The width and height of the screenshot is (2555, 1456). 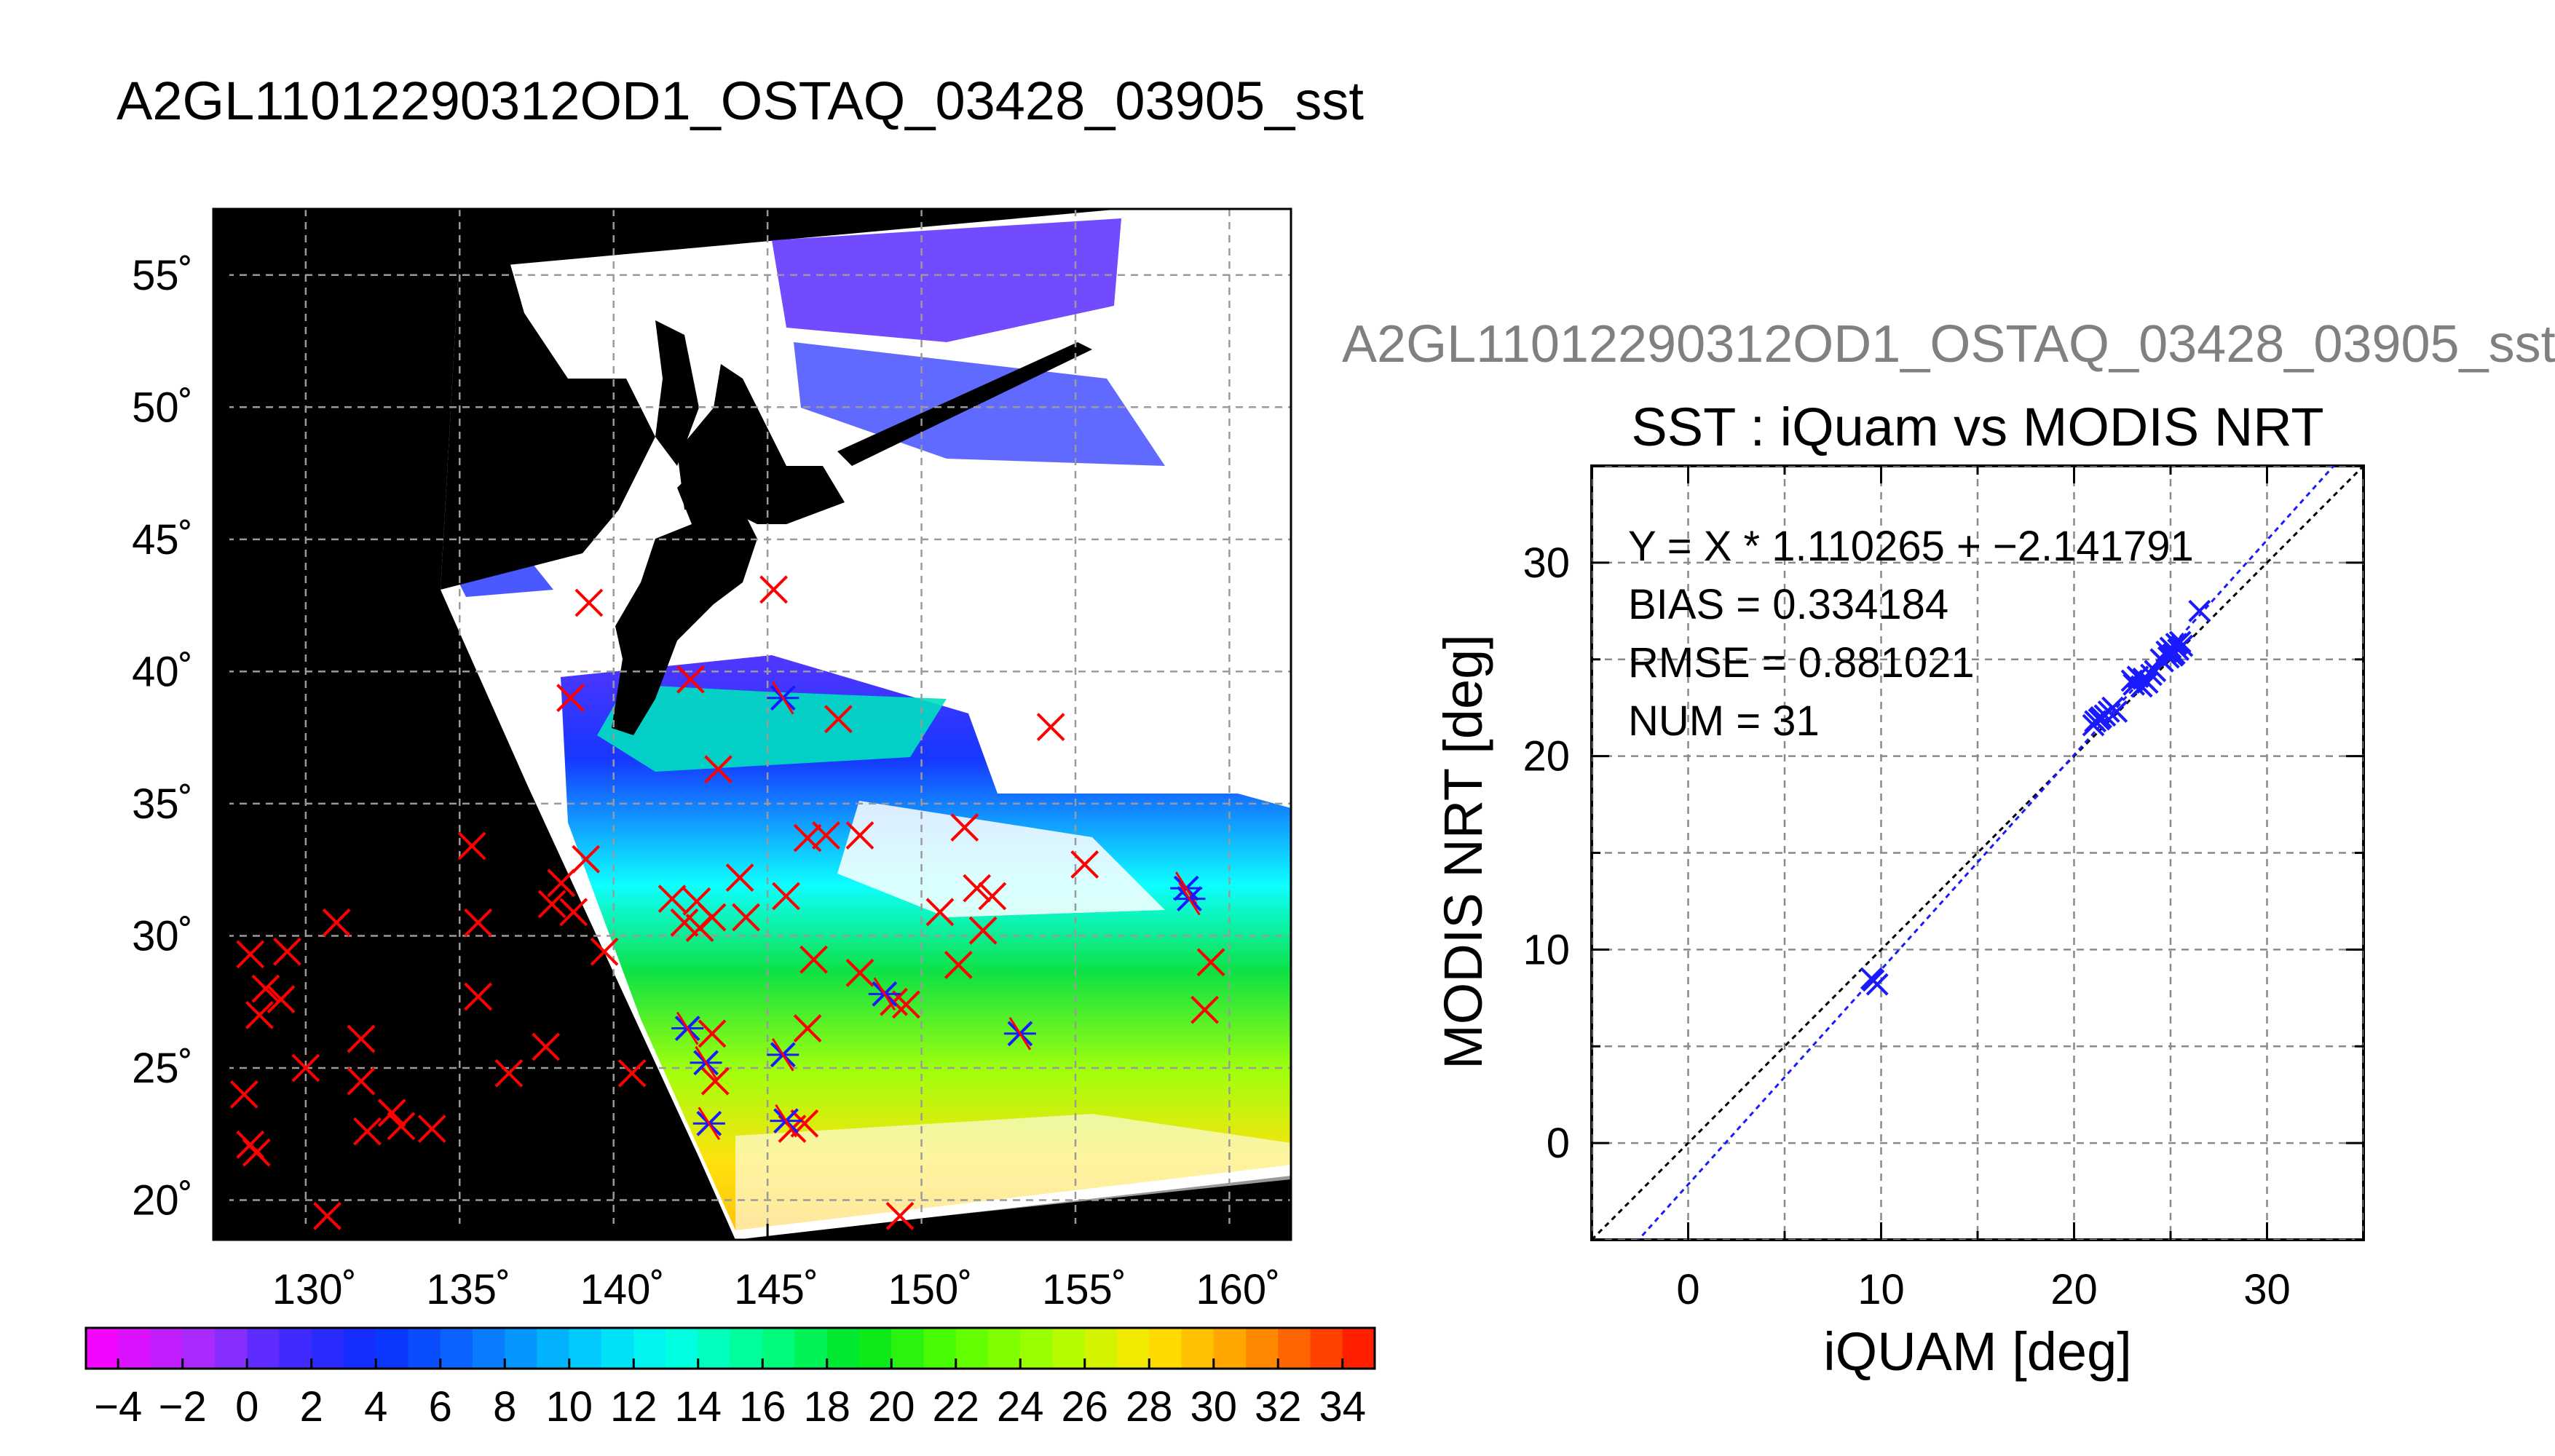 I want to click on map-y-tick-label: 30˚, so click(x=162, y=936).